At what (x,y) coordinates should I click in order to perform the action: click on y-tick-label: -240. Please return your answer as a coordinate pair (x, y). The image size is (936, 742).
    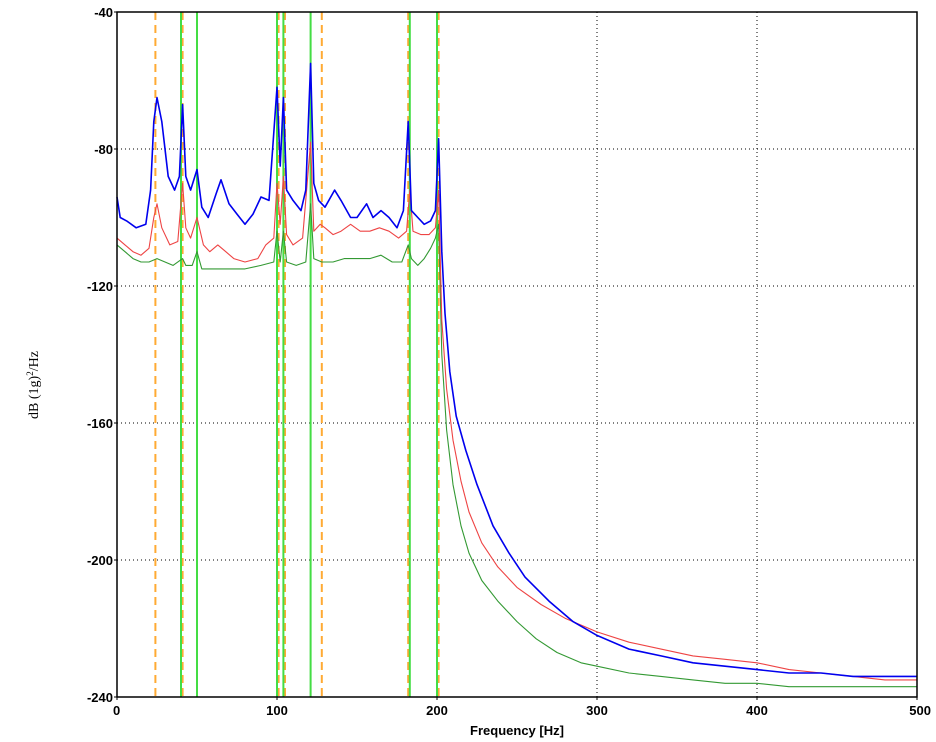
    Looking at the image, I should click on (100, 697).